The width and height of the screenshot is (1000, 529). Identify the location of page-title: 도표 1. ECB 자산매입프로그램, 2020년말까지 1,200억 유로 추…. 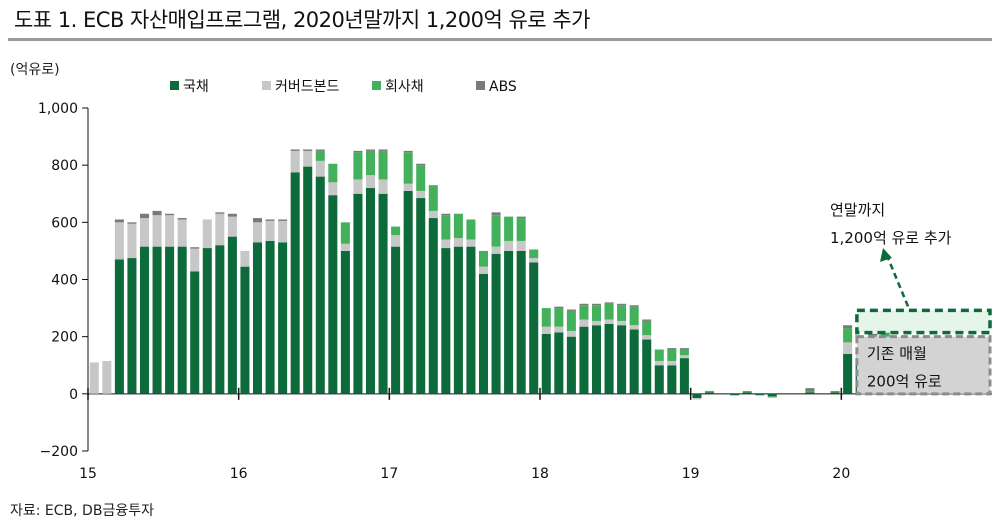
(302, 20).